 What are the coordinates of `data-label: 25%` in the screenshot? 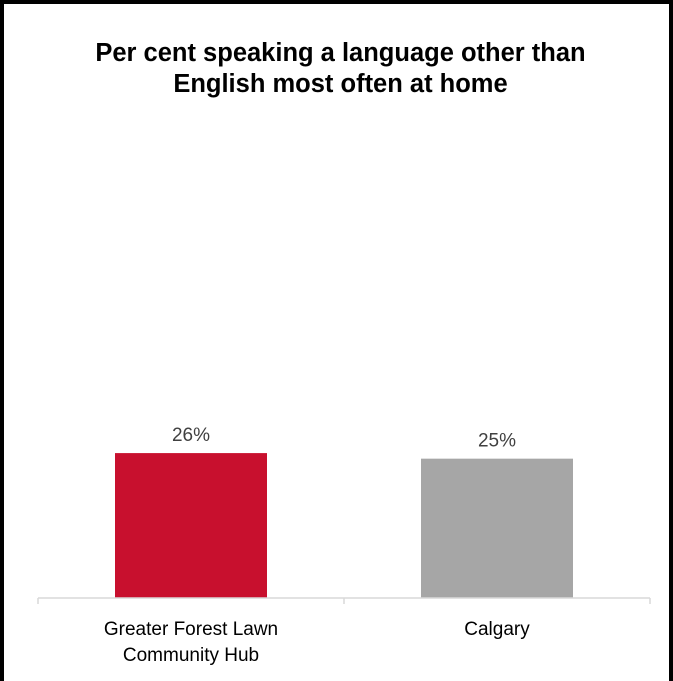 It's located at (497, 441).